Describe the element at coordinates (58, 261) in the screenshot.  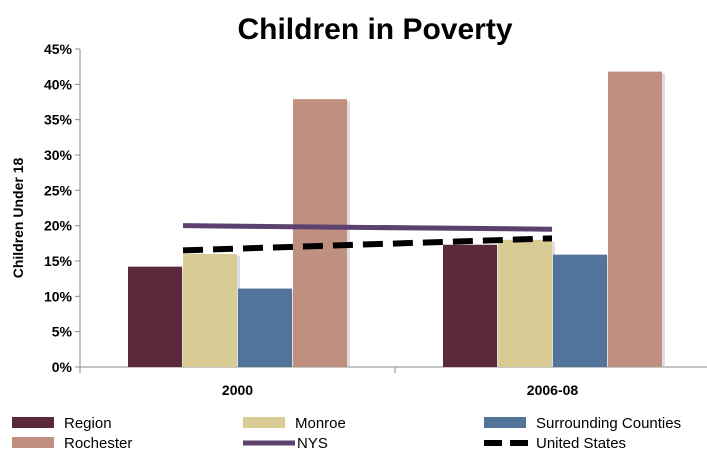
I see `y-tick-label: 15%` at that location.